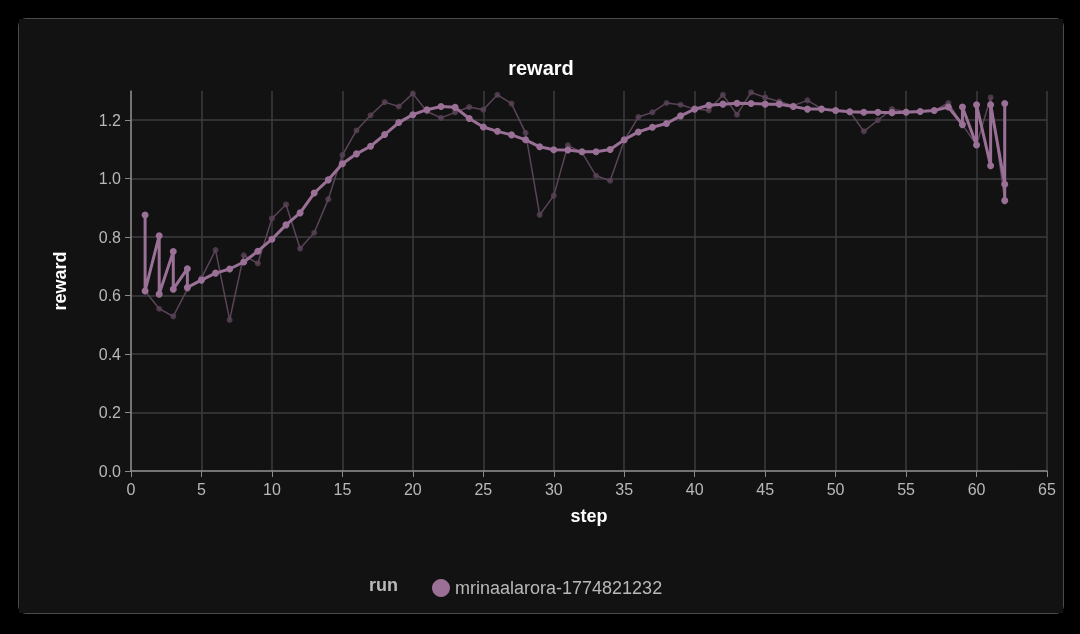  Describe the element at coordinates (272, 489) in the screenshot. I see `x-tick-label: 10` at that location.